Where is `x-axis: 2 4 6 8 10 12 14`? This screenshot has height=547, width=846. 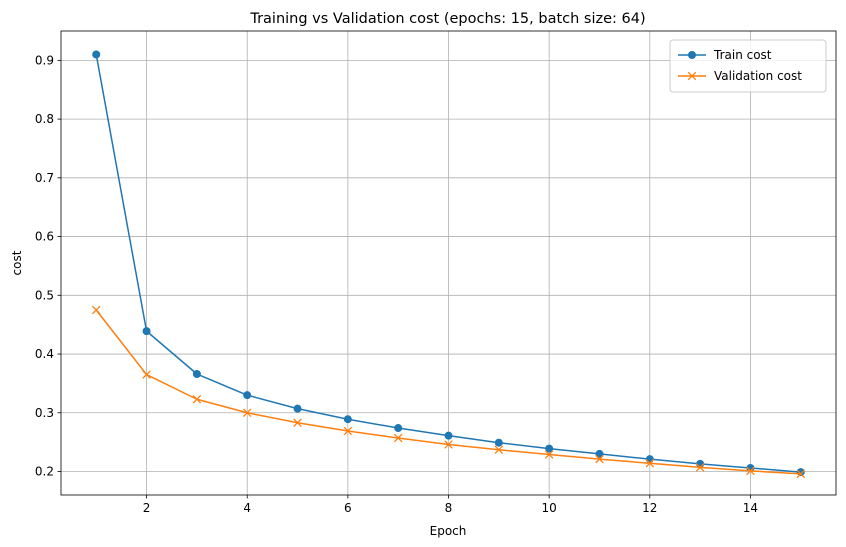
x-axis: 2 4 6 8 10 12 14 is located at coordinates (450, 505).